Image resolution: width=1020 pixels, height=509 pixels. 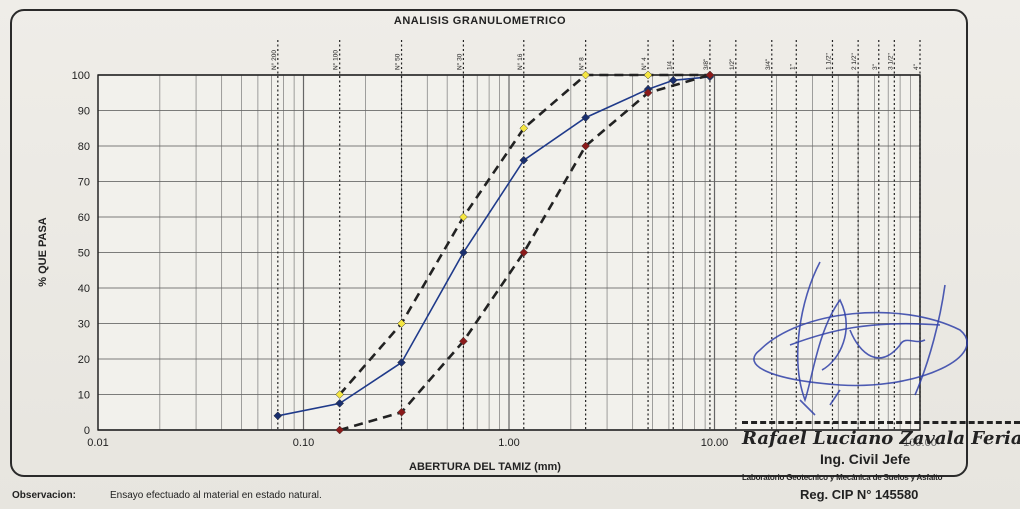 What do you see at coordinates (890, 61) in the screenshot?
I see `sieve-label: 3 1/2"` at bounding box center [890, 61].